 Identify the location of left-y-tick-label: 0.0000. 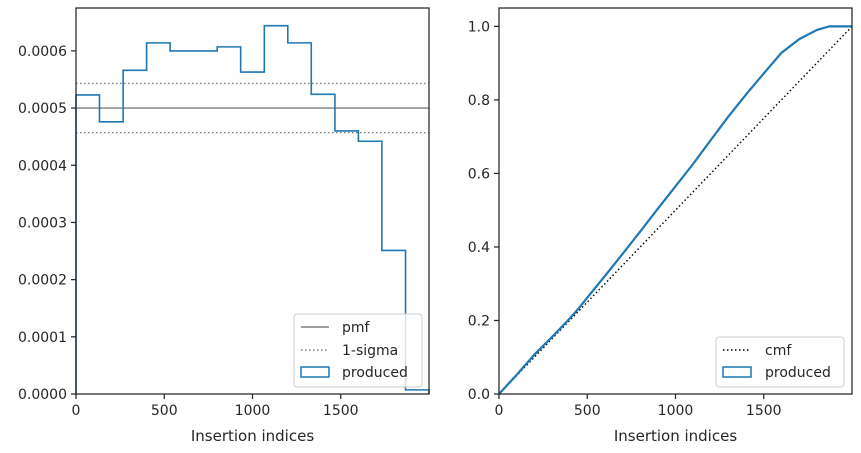
(42, 395).